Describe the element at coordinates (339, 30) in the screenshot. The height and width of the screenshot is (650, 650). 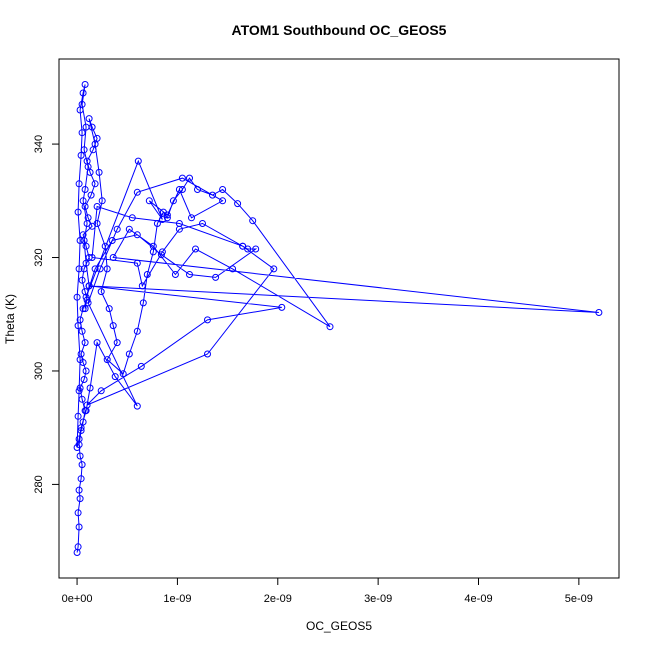
I see `chart-title: ATOM1 Southbound OC_GEOS5` at that location.